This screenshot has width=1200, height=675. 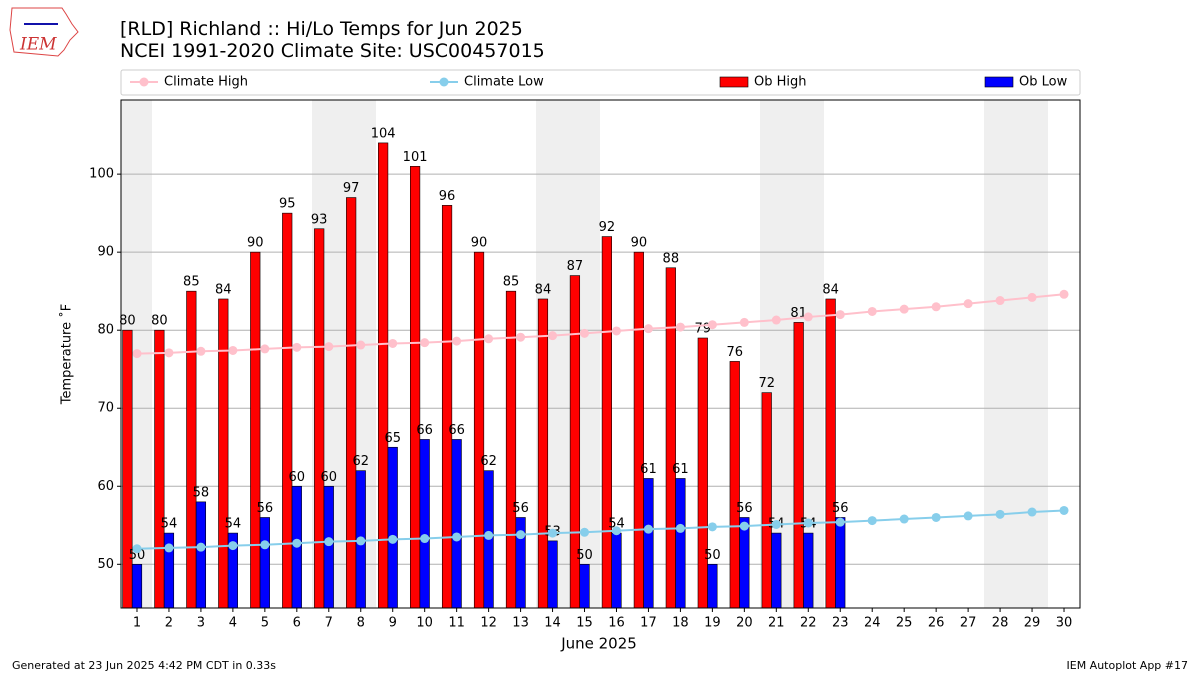 I want to click on x-tick-label: 27, so click(x=968, y=623).